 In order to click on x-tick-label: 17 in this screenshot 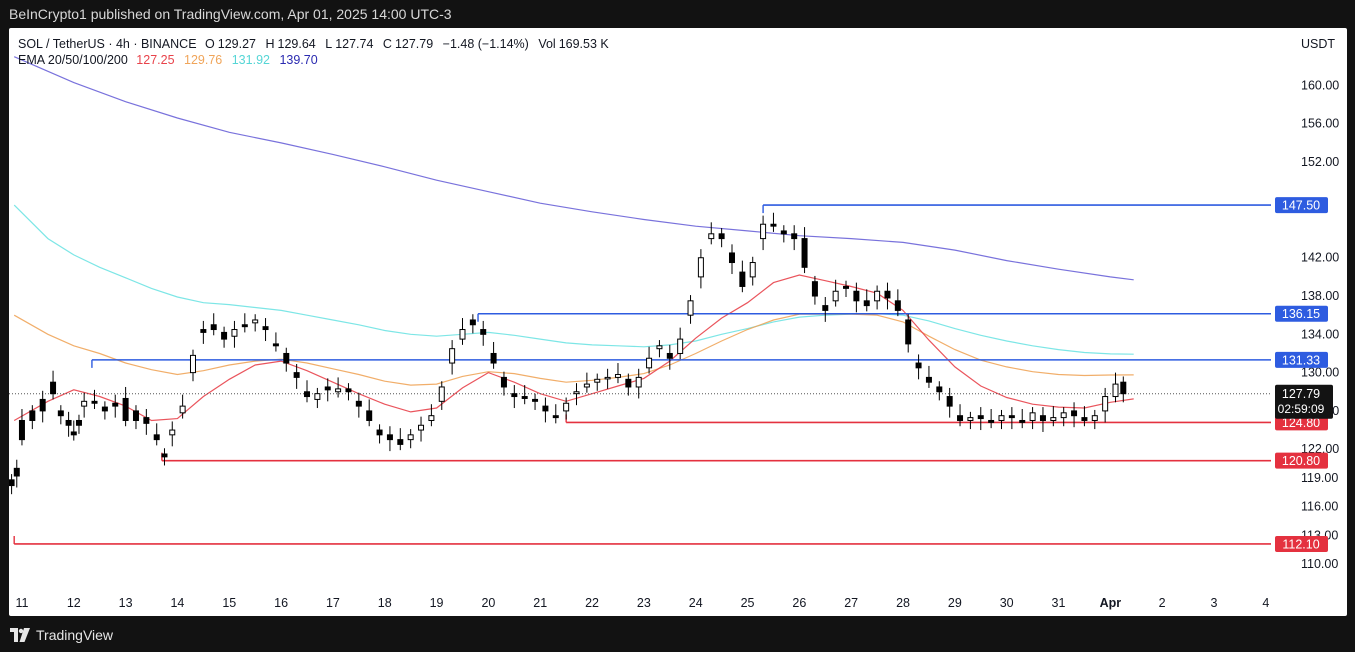, I will do `click(333, 603)`.